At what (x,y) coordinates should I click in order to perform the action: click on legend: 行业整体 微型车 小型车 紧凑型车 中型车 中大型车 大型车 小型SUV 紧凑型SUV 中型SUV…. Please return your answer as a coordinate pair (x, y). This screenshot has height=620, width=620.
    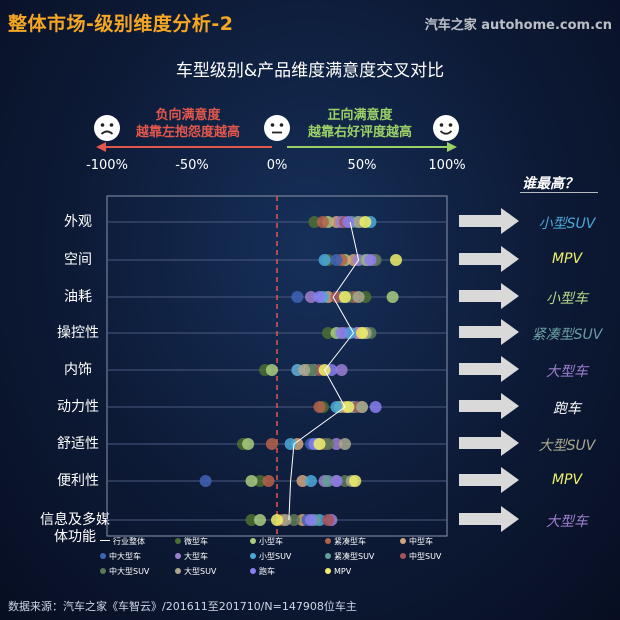
    Looking at the image, I should click on (280, 561).